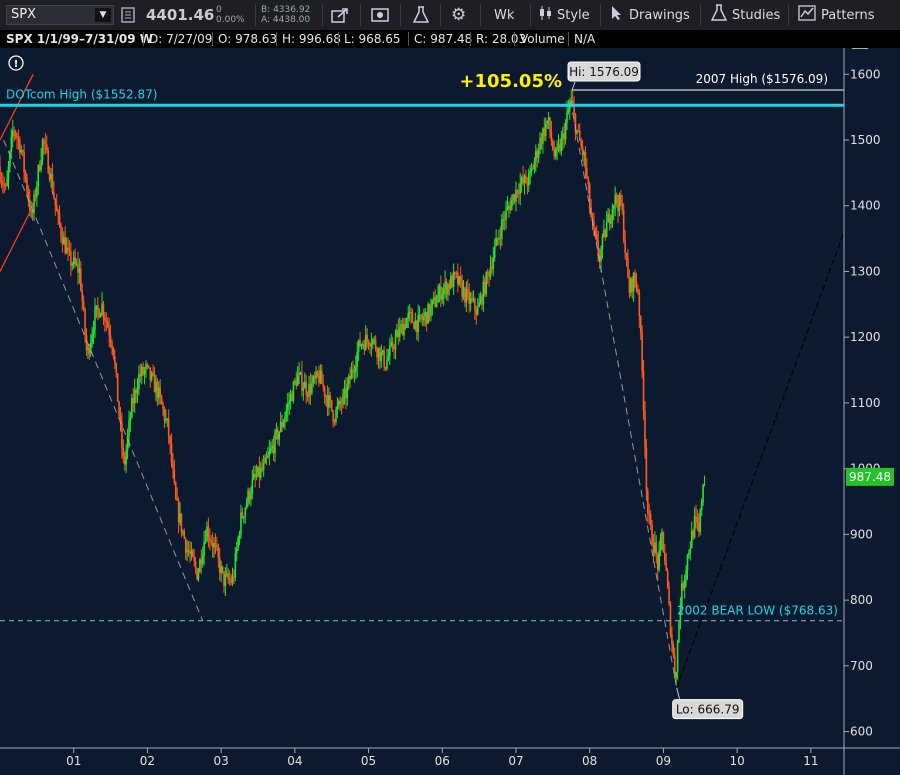  Describe the element at coordinates (180, 15) in the screenshot. I see `last-price: 4401.46` at that location.